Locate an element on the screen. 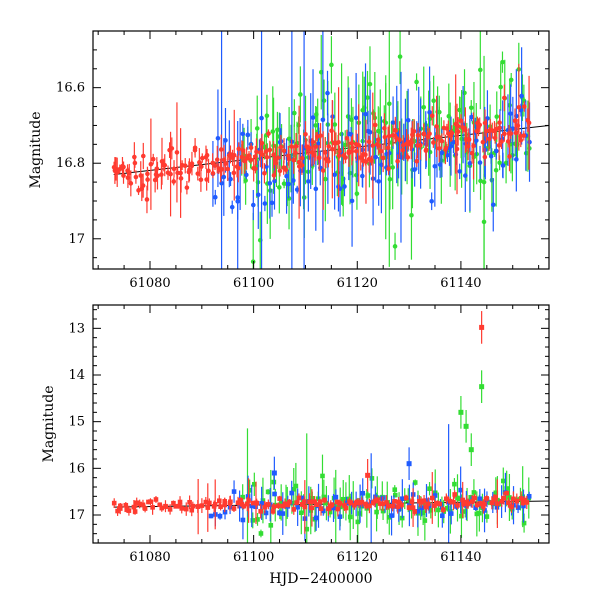 Image resolution: width=600 pixels, height=600 pixels. outlier-point is located at coordinates (471, 450).